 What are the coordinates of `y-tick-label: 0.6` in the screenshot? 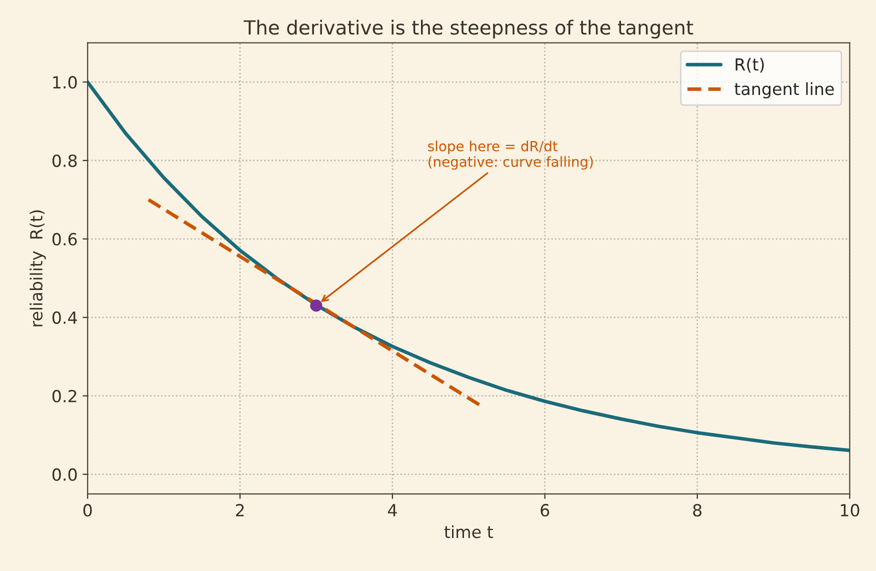 It's located at (64, 239).